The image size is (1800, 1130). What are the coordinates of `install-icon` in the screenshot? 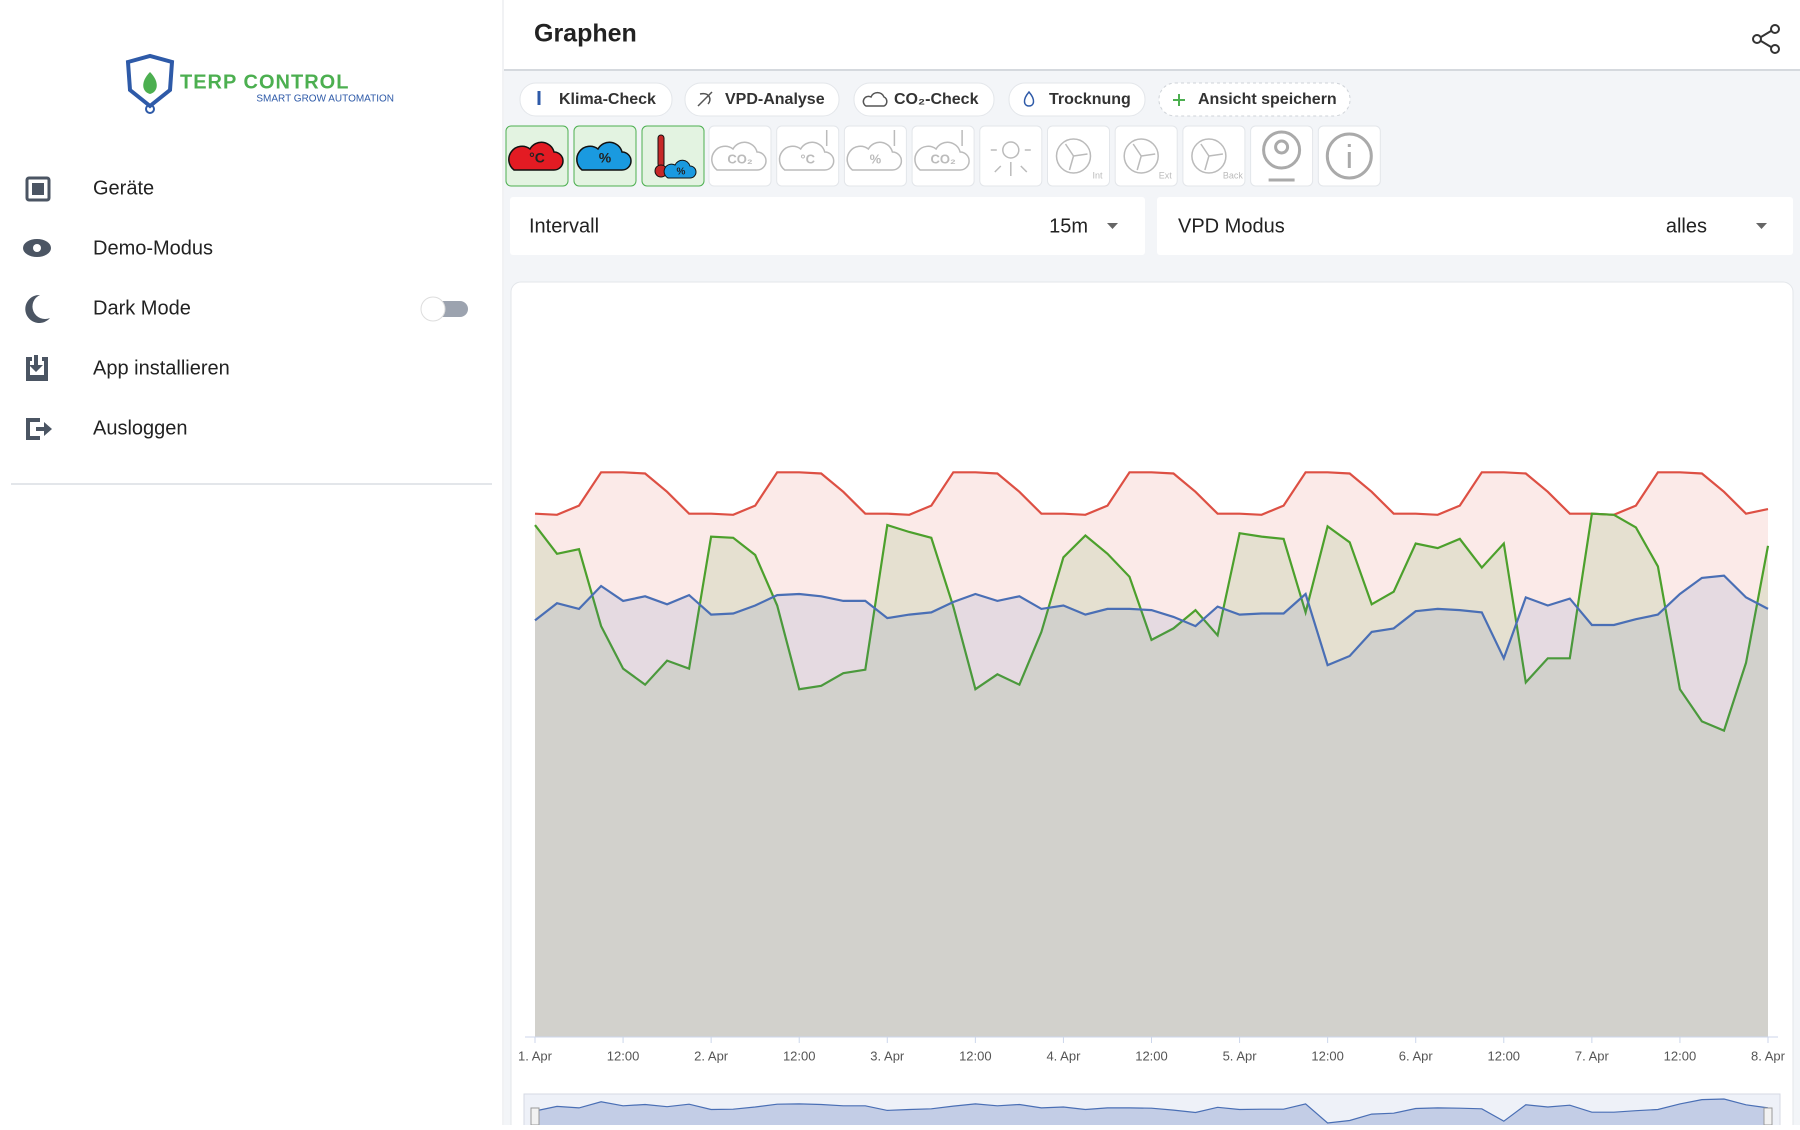 It's located at (37, 368).